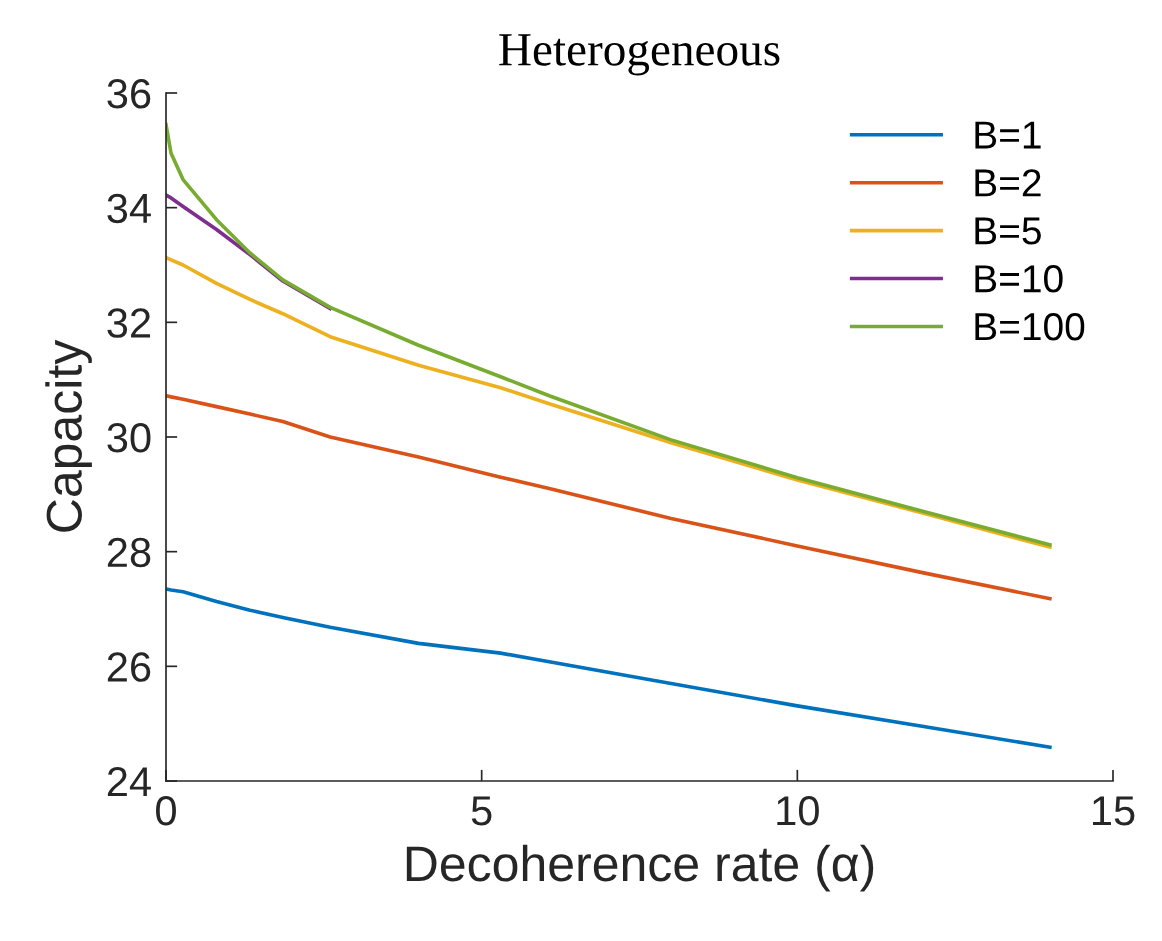  What do you see at coordinates (129, 438) in the screenshot?
I see `y-tick-label: 30` at bounding box center [129, 438].